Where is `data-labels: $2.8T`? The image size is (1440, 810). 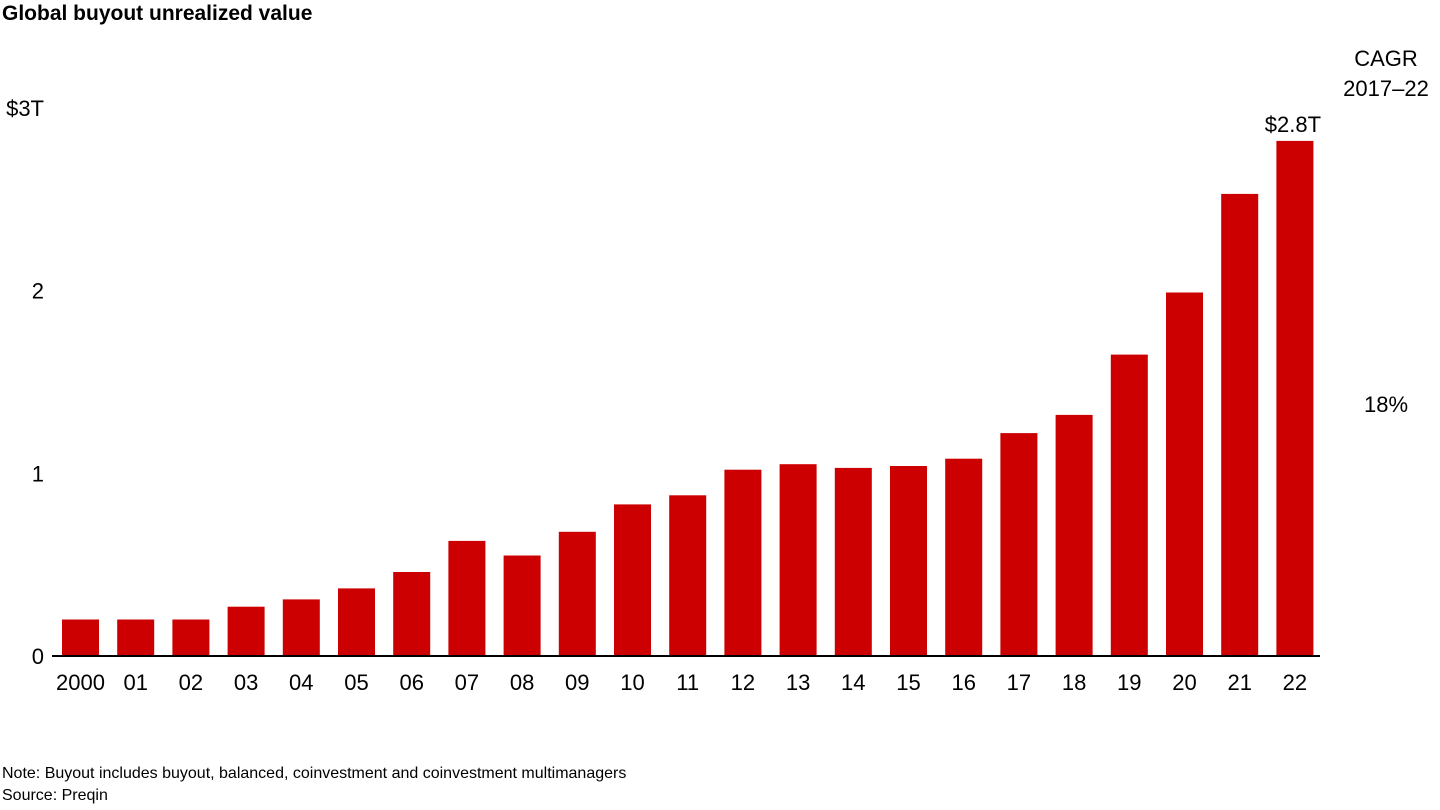 data-labels: $2.8T is located at coordinates (1293, 124).